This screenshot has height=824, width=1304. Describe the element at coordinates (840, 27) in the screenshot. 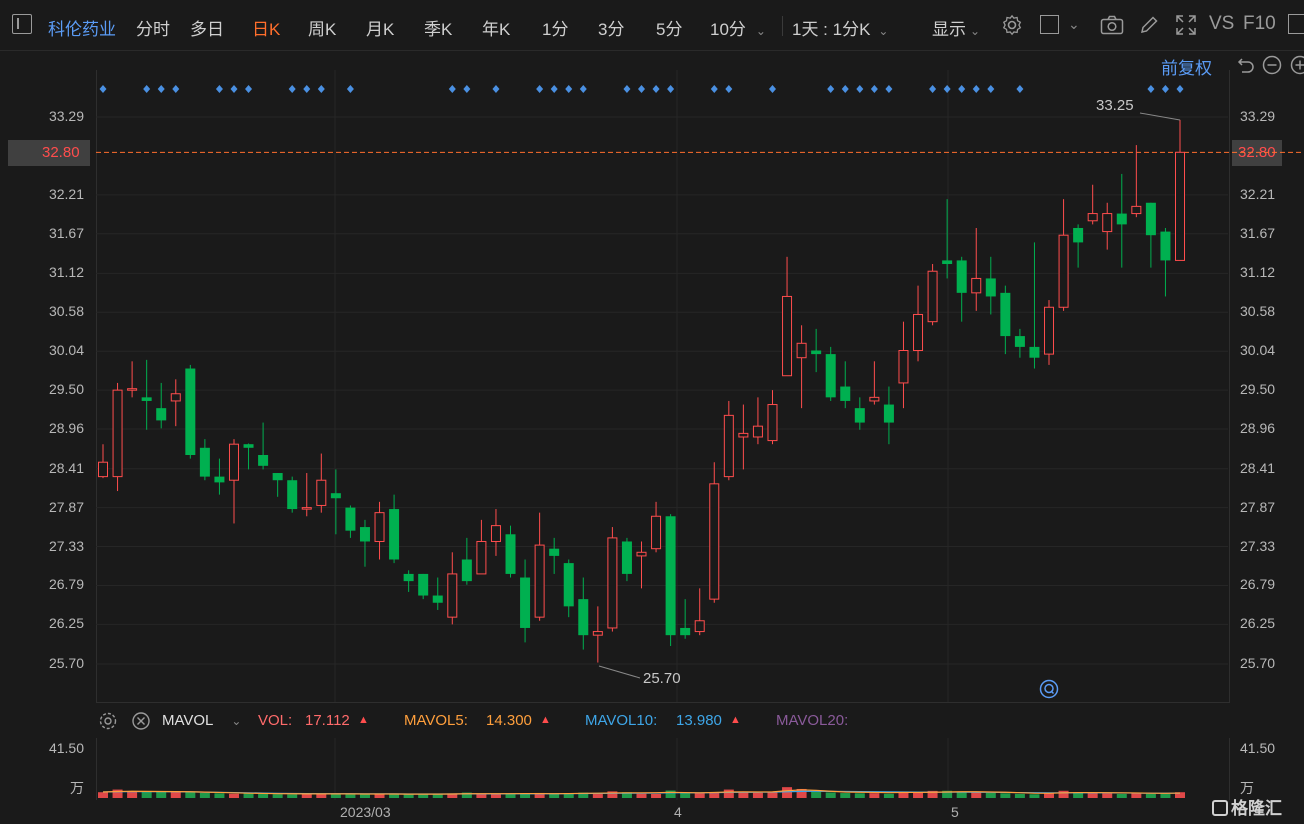

I see `interval-select: 1天 : 1分K ⌄` at that location.